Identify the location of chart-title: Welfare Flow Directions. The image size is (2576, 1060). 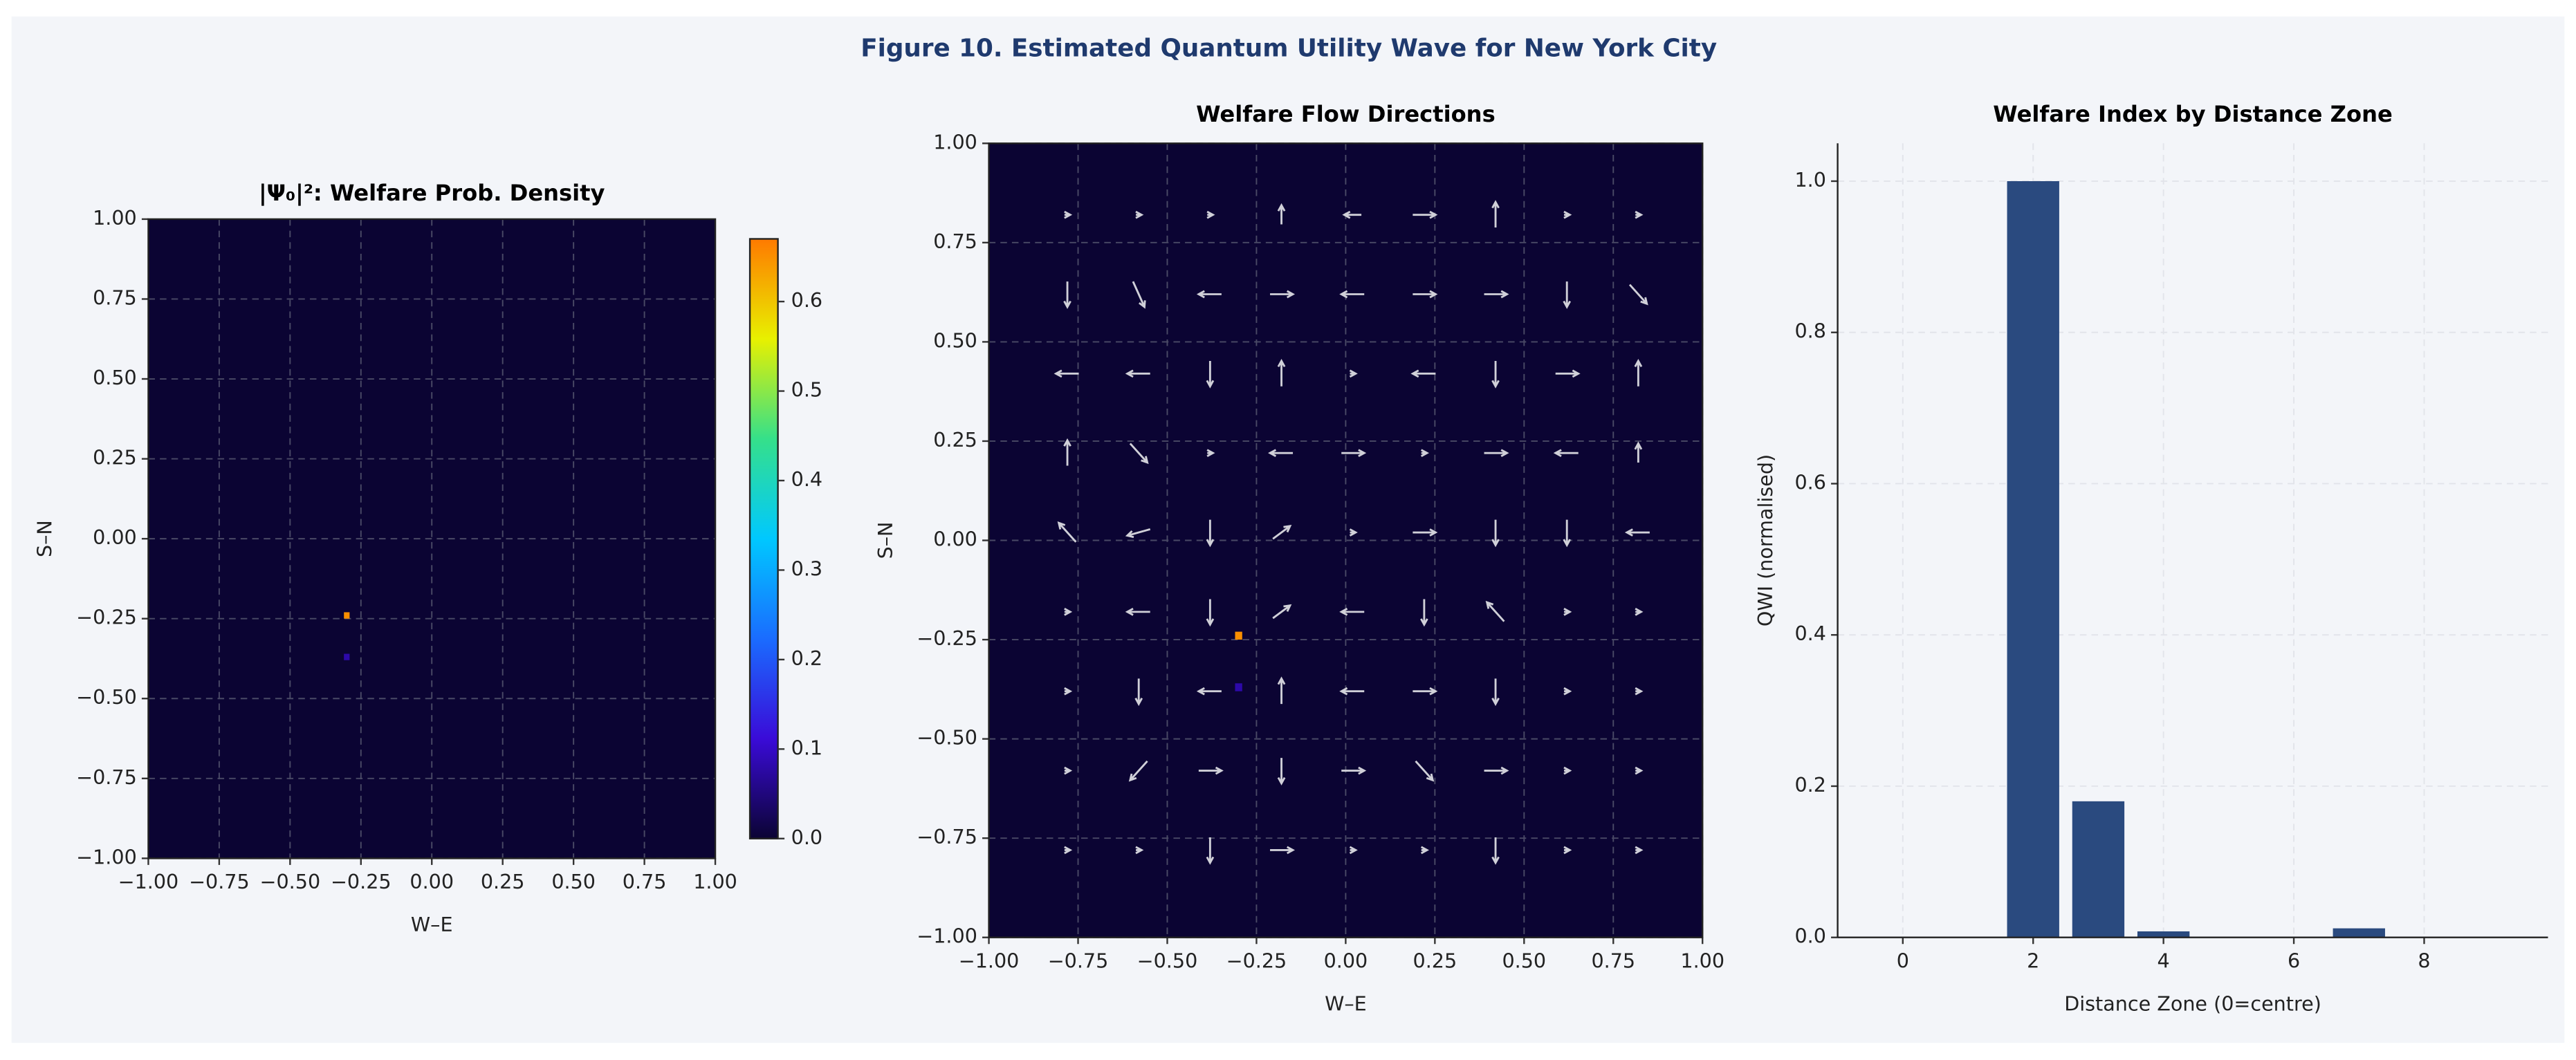
(1346, 114).